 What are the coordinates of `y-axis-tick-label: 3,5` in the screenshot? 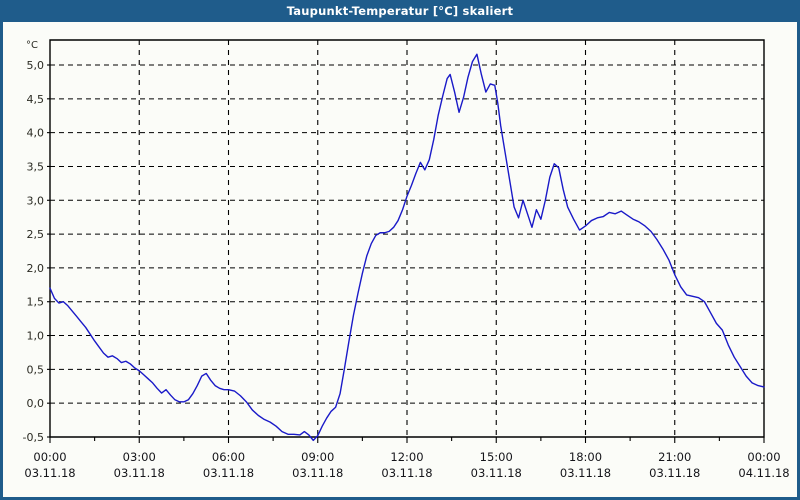 It's located at (36, 166).